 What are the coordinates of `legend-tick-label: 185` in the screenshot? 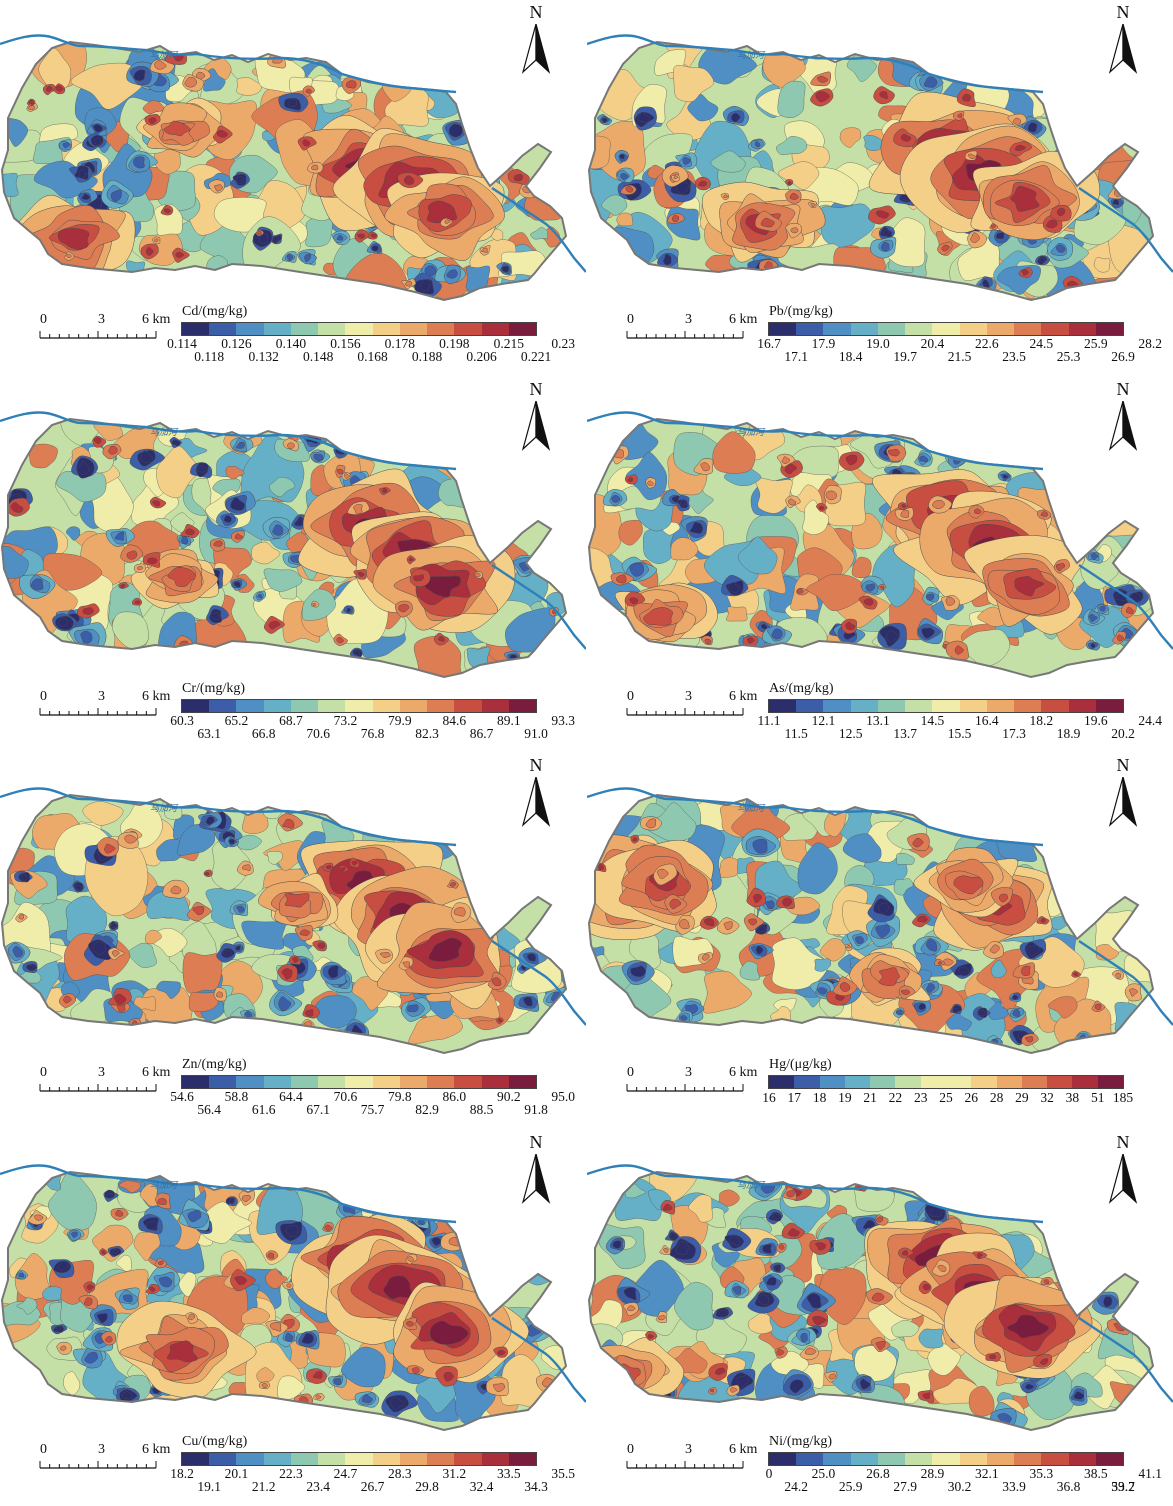 It's located at (1123, 1097).